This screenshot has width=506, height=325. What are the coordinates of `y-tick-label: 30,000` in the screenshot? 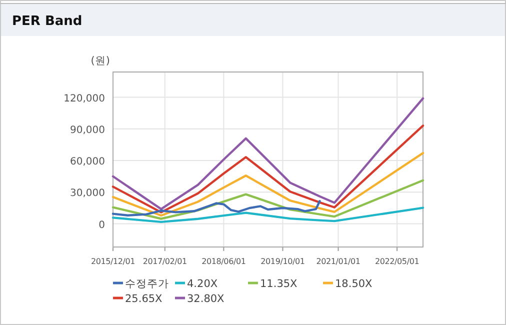 It's located at (87, 194).